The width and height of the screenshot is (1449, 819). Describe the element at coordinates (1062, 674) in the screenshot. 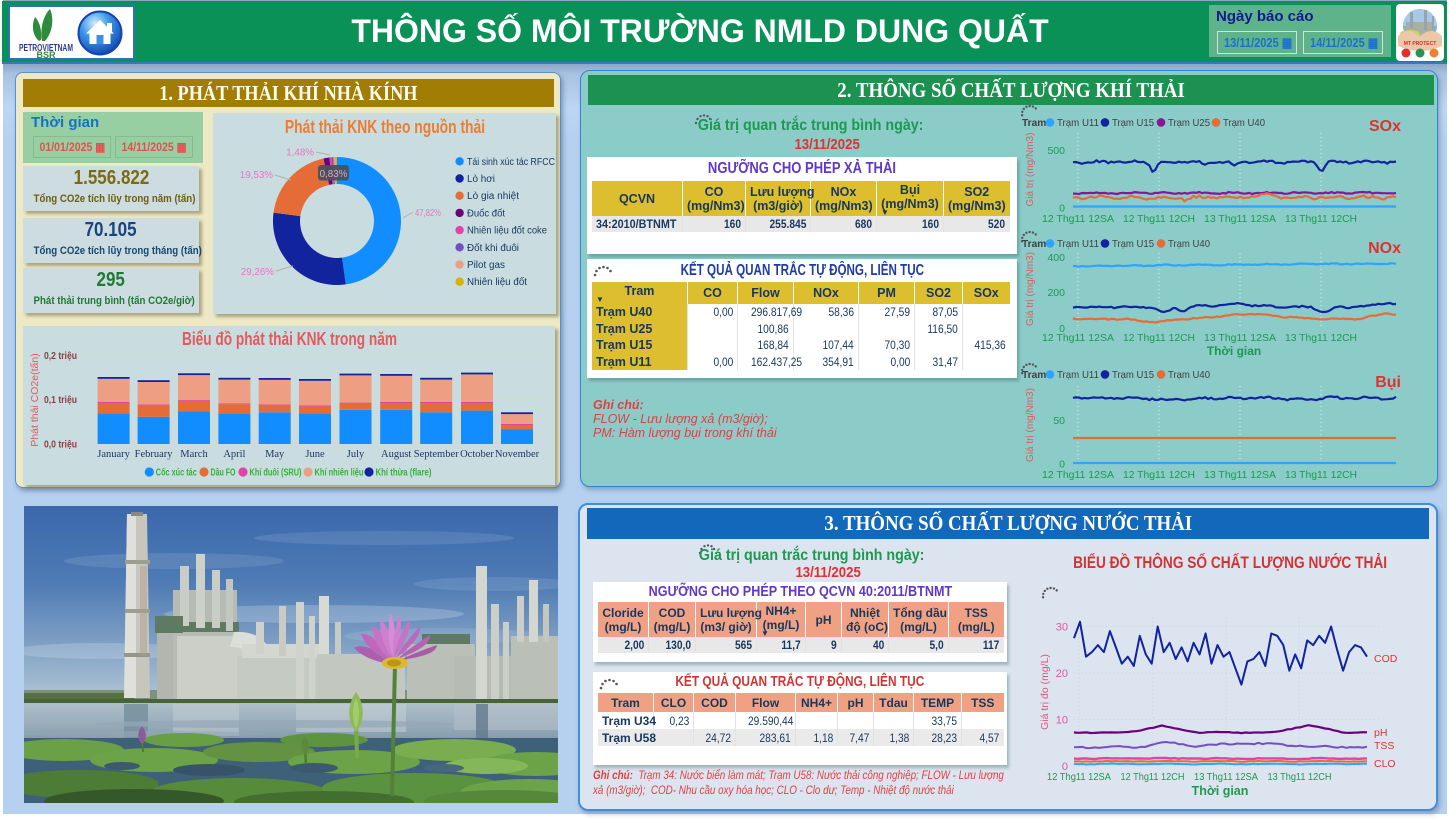

I see `svg-text: 20` at that location.